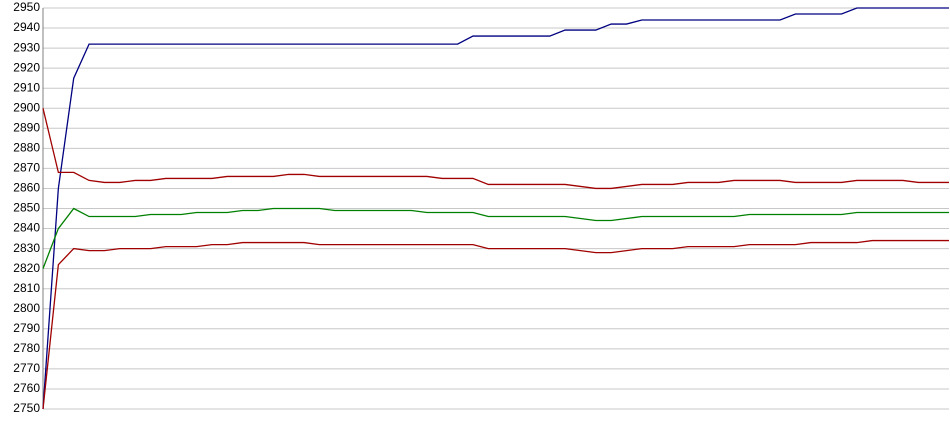 Image resolution: width=950 pixels, height=435 pixels. Describe the element at coordinates (26, 348) in the screenshot. I see `y-tick-label: 2780` at that location.